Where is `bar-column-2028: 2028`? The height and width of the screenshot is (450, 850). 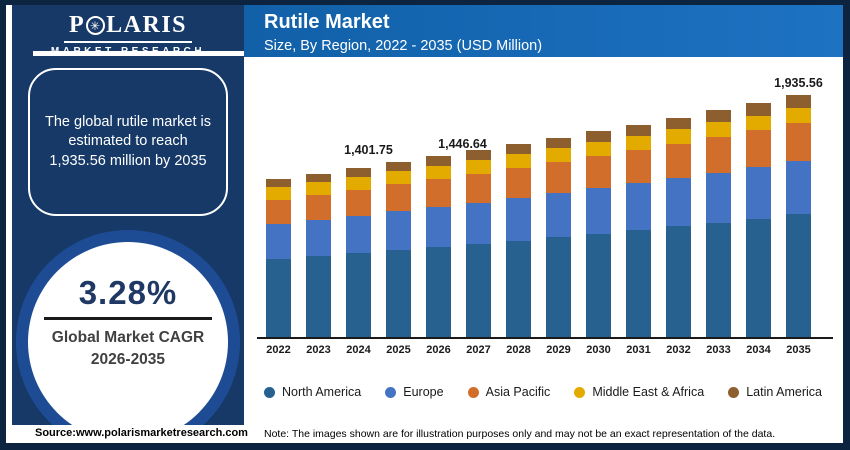
bar-column-2028: 2028 is located at coordinates (518, 218).